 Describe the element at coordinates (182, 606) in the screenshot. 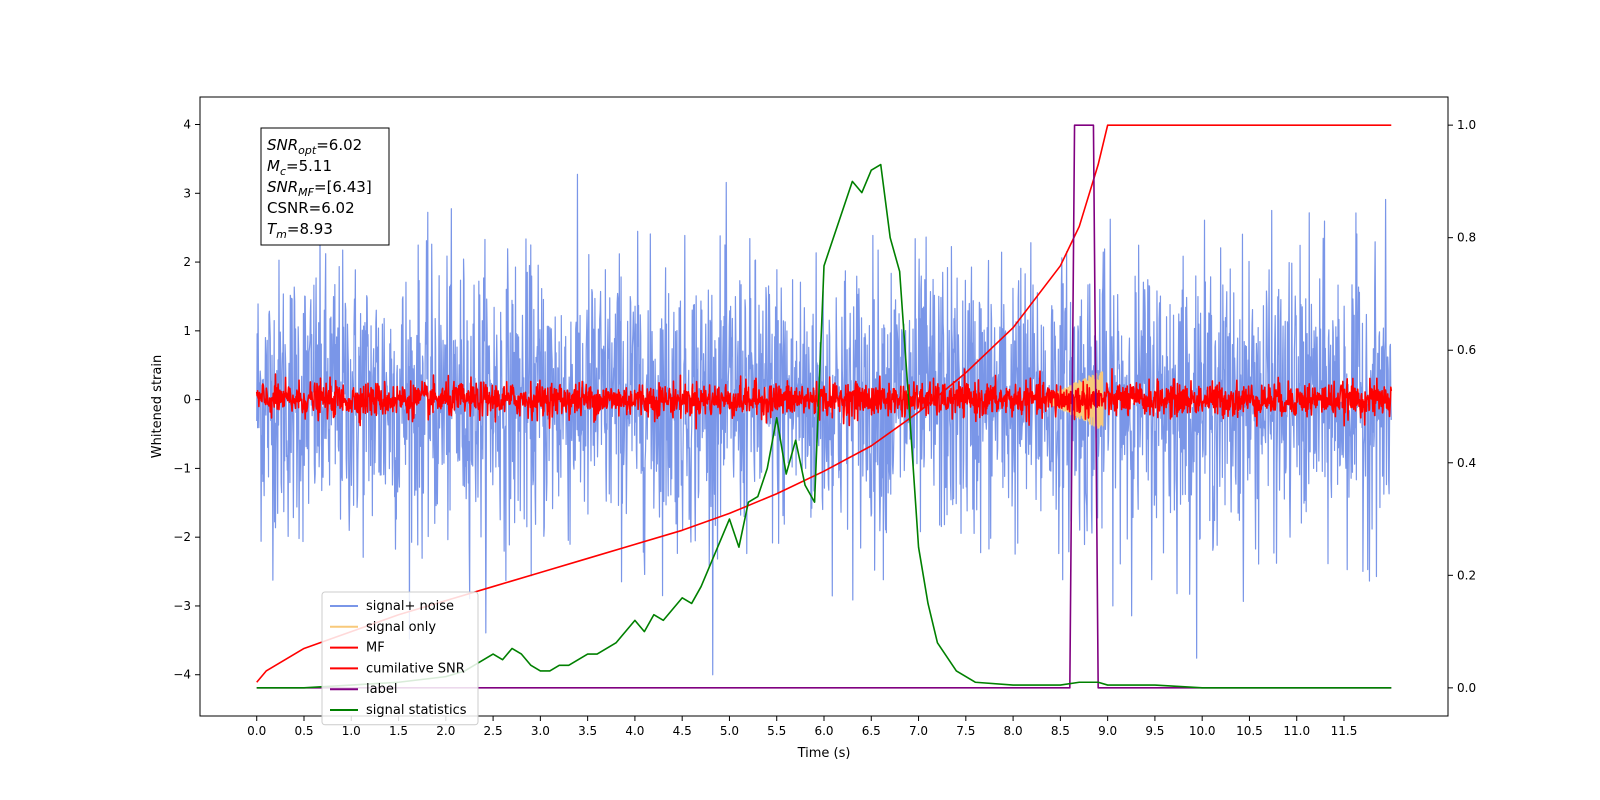

I see `y-tick-label: −3` at that location.